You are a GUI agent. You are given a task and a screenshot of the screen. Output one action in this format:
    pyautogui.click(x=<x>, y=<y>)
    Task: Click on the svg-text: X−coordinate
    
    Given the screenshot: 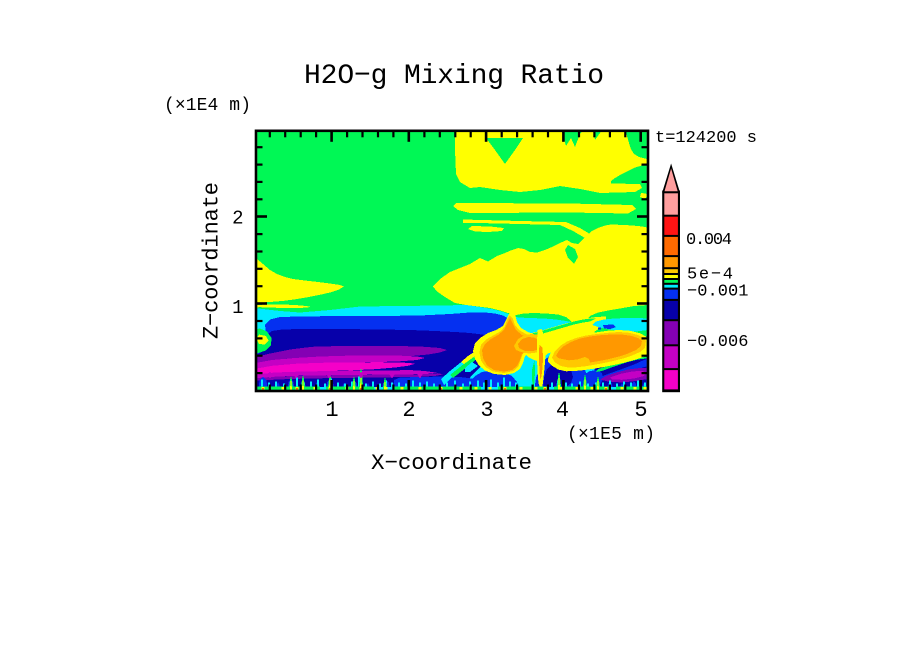 What is the action you would take?
    pyautogui.click(x=451, y=463)
    